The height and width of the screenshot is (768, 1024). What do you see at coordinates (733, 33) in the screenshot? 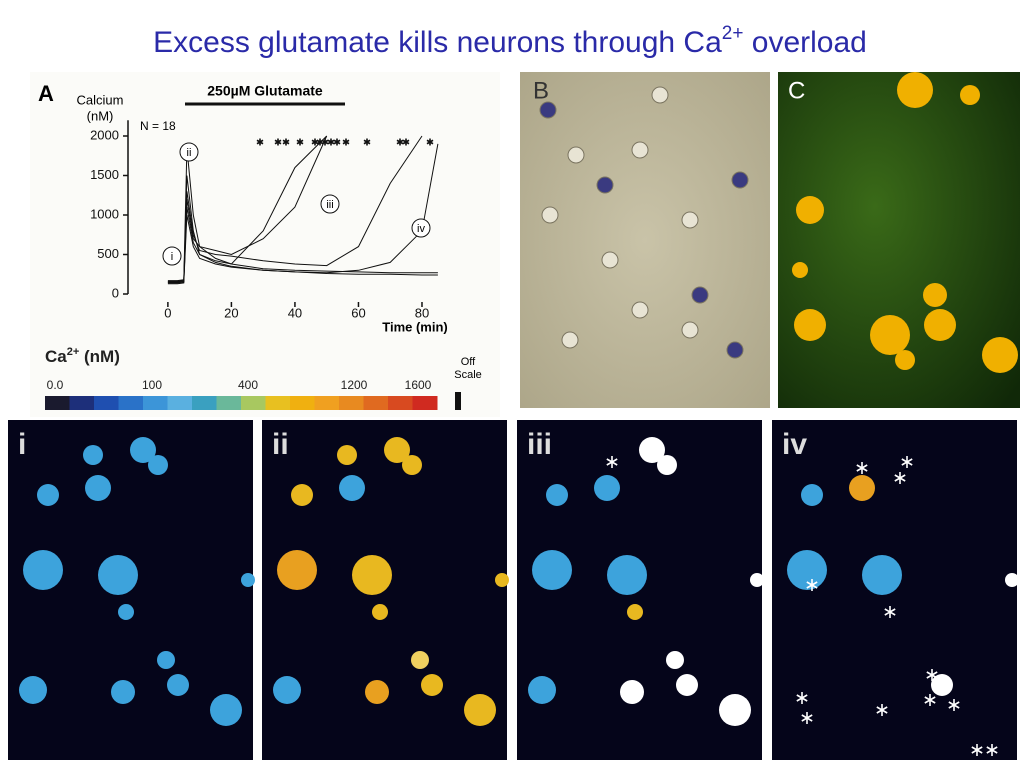
I see `title-sup: 2+` at bounding box center [733, 33].